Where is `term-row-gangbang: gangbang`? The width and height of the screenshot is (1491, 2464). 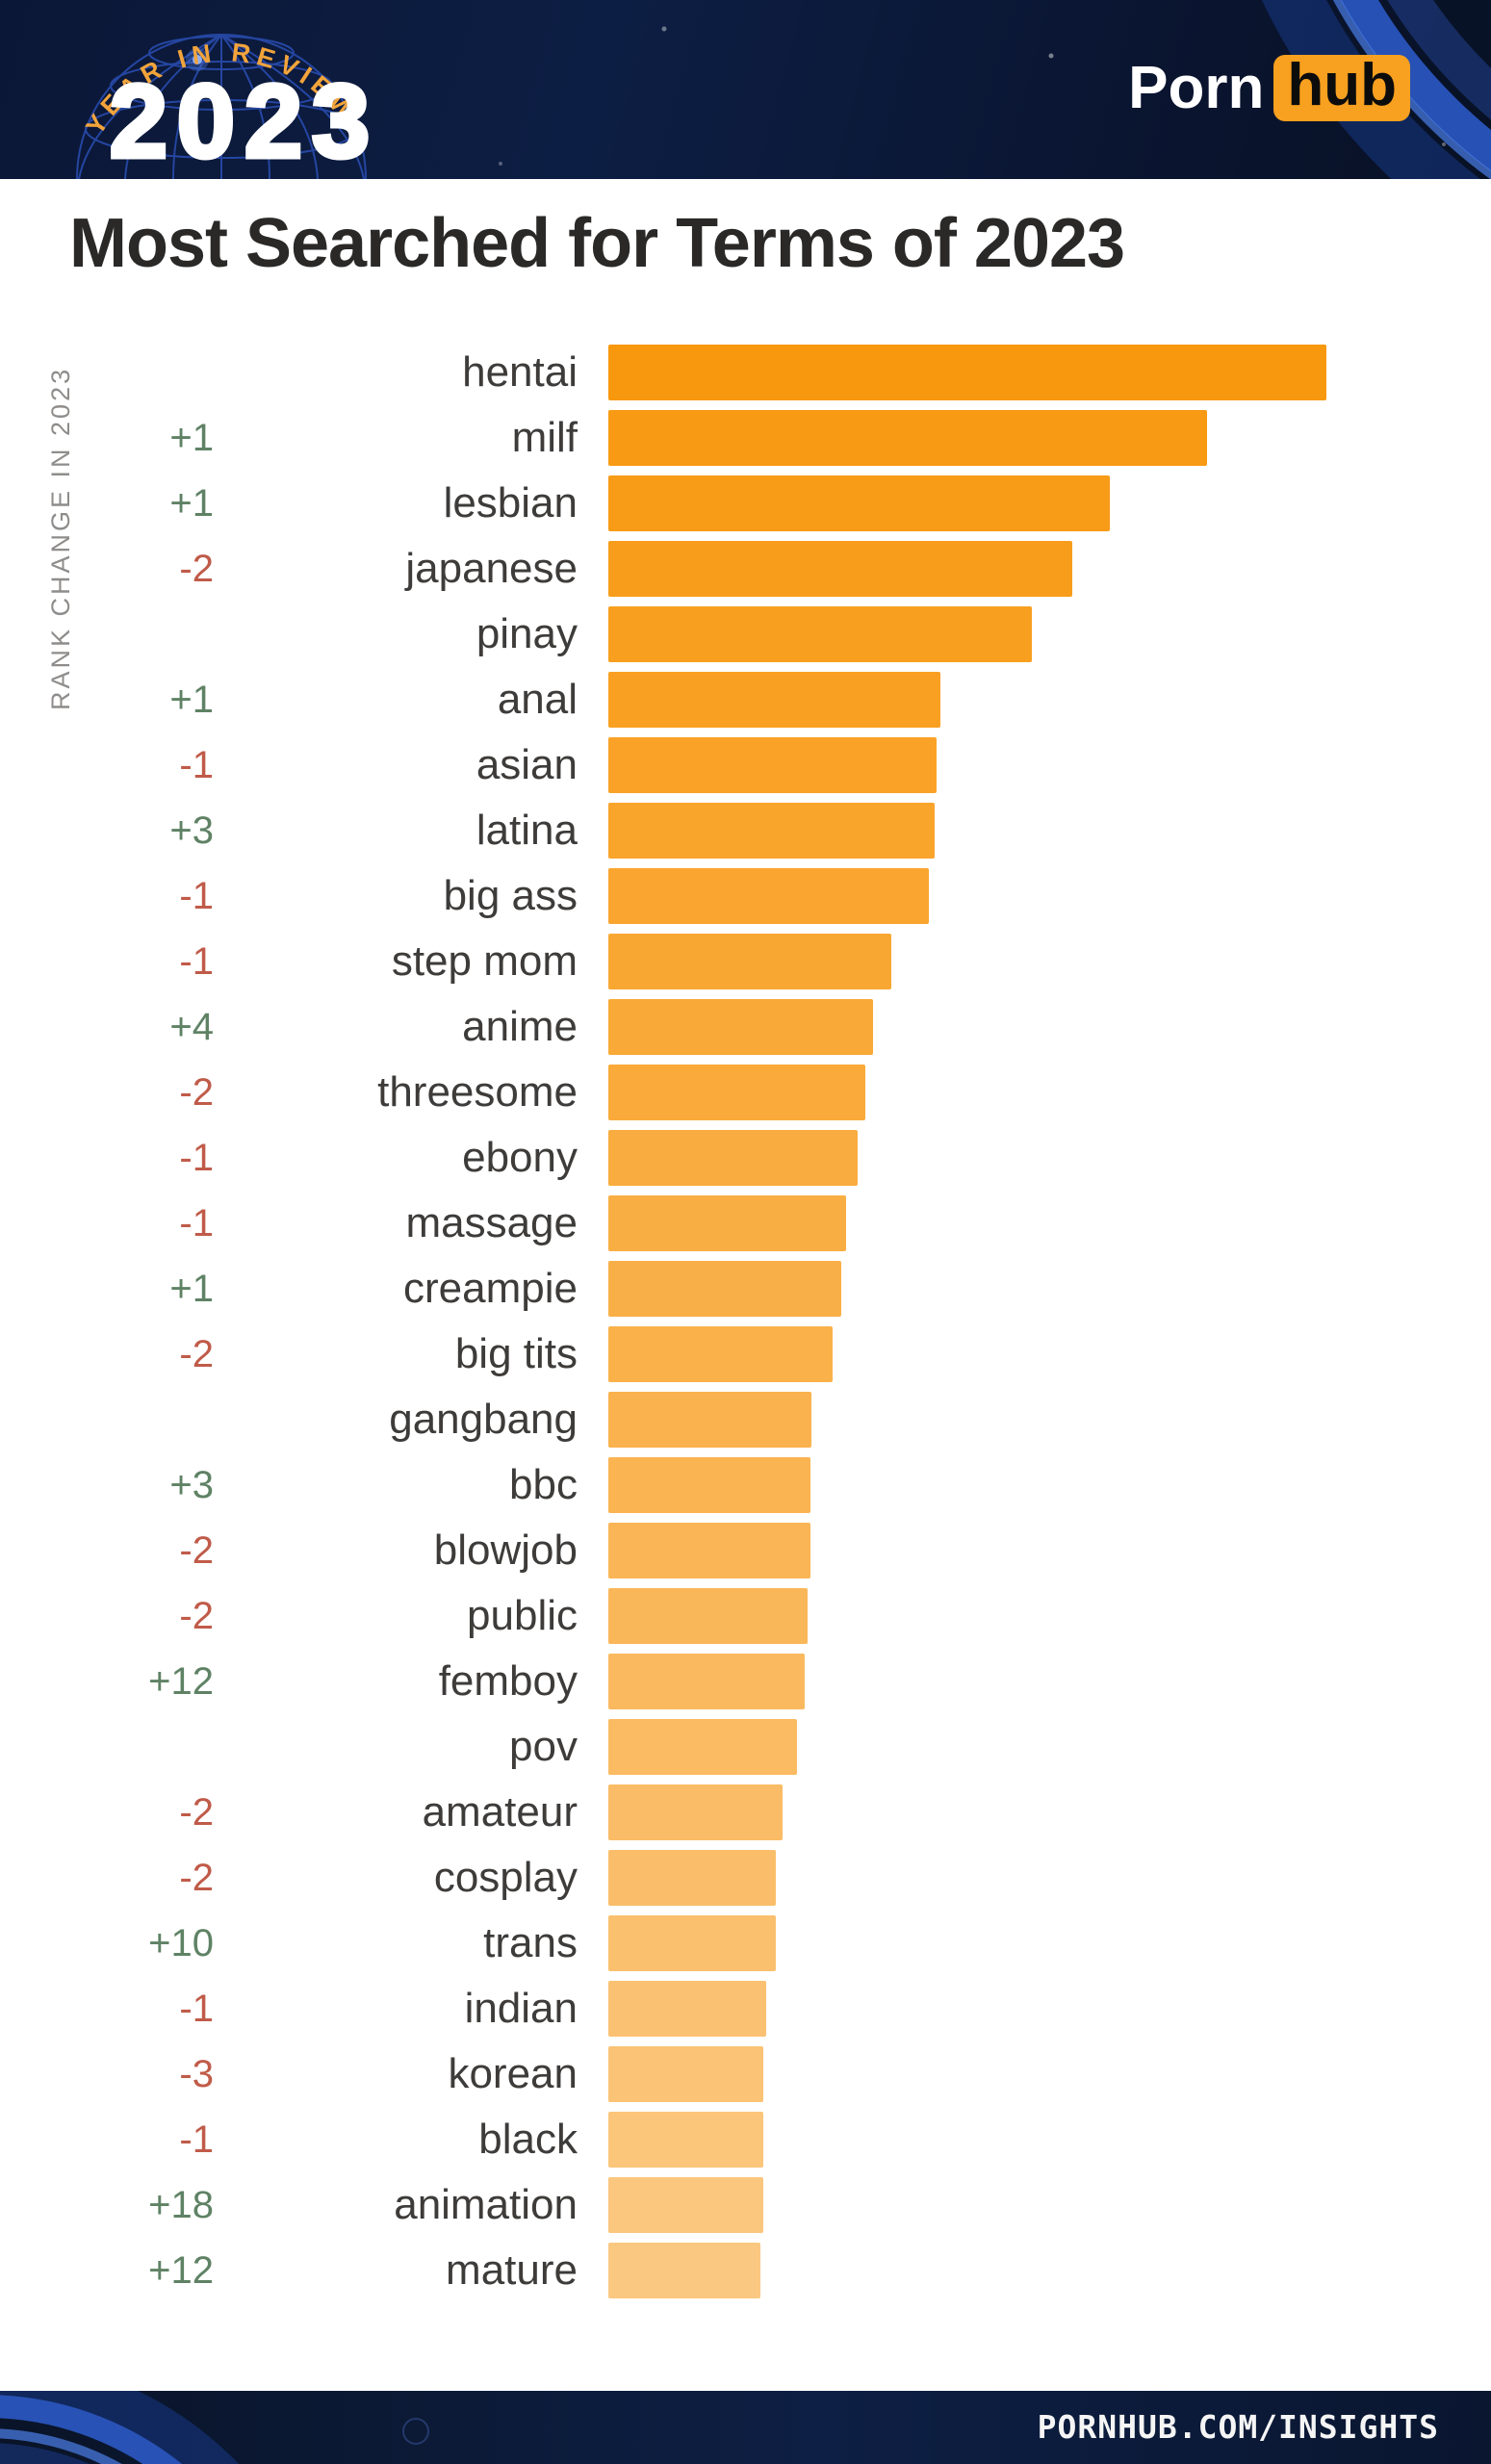 term-row-gangbang: gangbang is located at coordinates (745, 1420).